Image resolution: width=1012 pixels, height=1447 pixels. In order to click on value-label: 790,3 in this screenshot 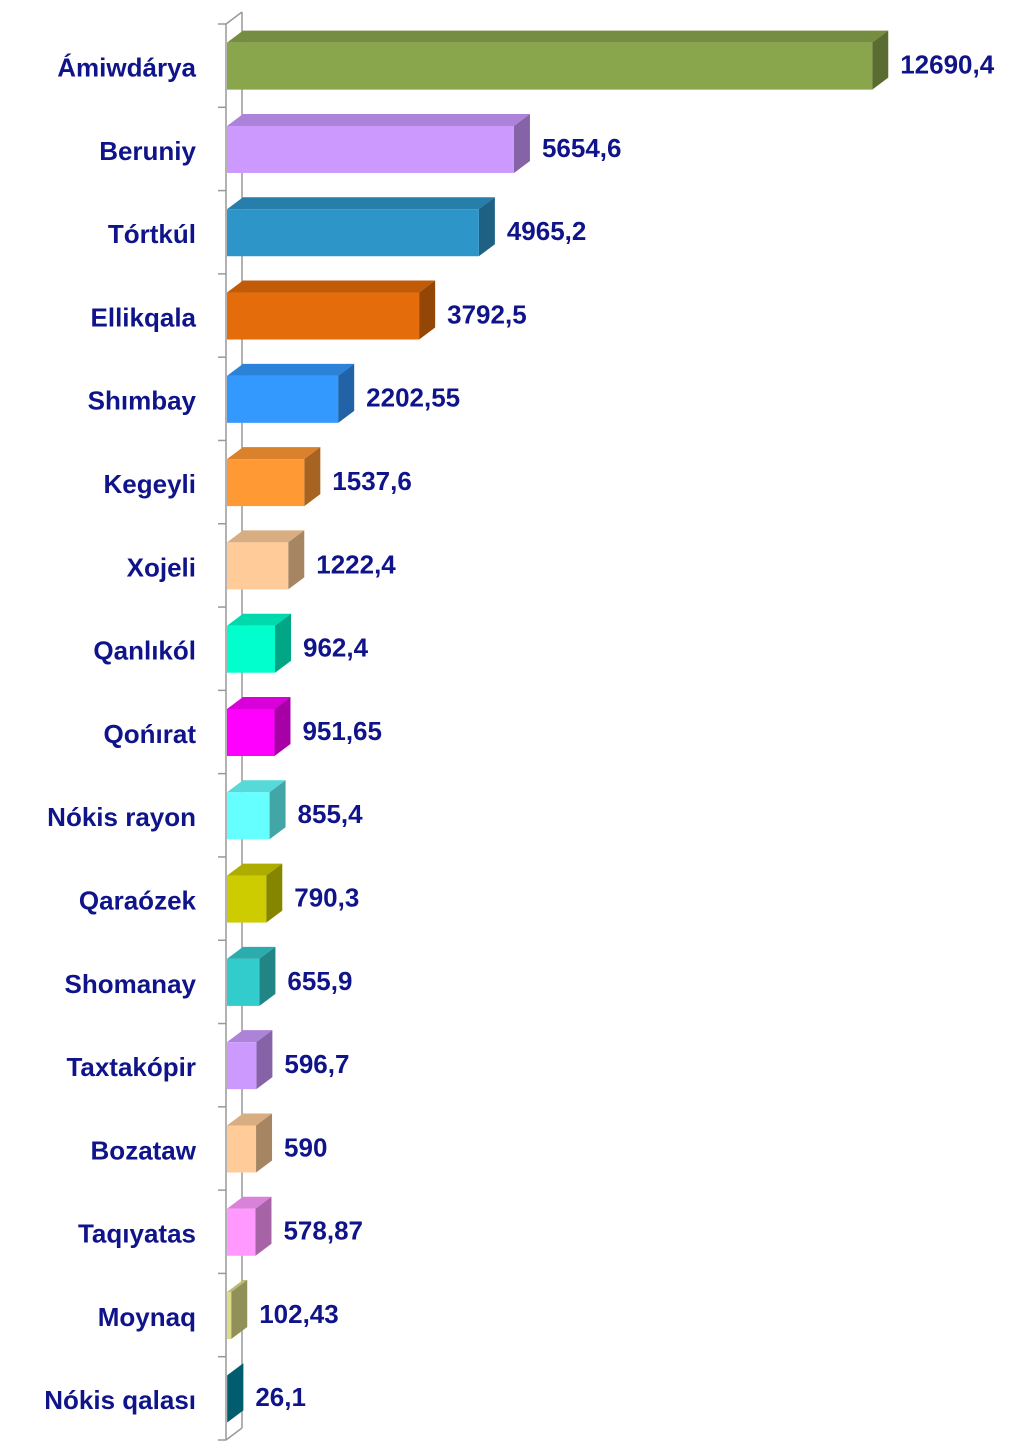, I will do `click(326, 897)`.